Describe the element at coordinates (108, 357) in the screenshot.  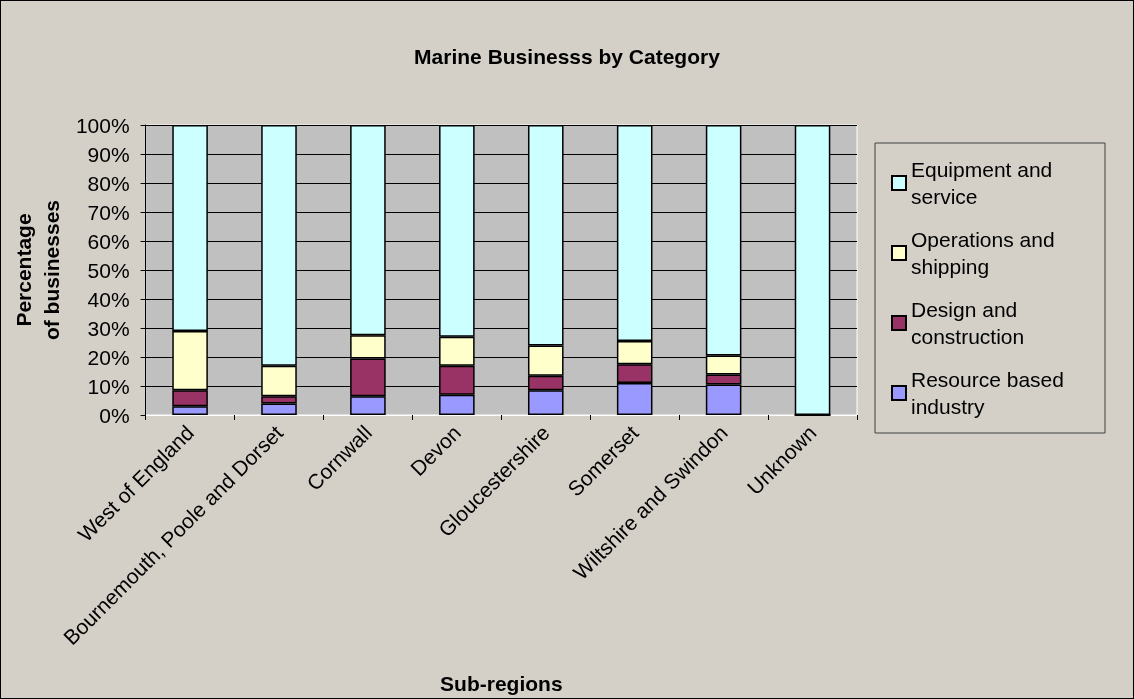
I see `y-tick-label: 20%` at that location.